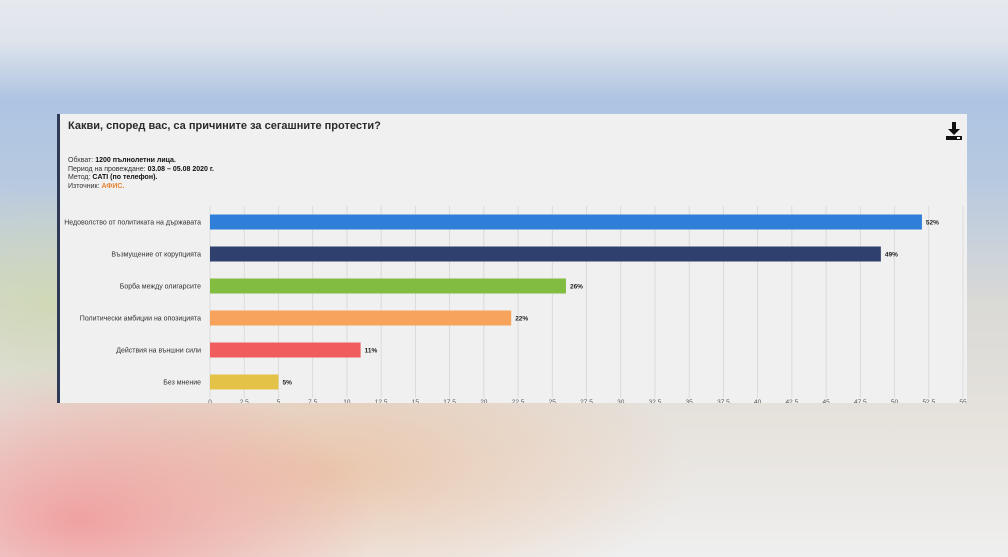 This screenshot has height=557, width=1008. What do you see at coordinates (312, 401) in the screenshot?
I see `x-tick-label: 7.5` at bounding box center [312, 401].